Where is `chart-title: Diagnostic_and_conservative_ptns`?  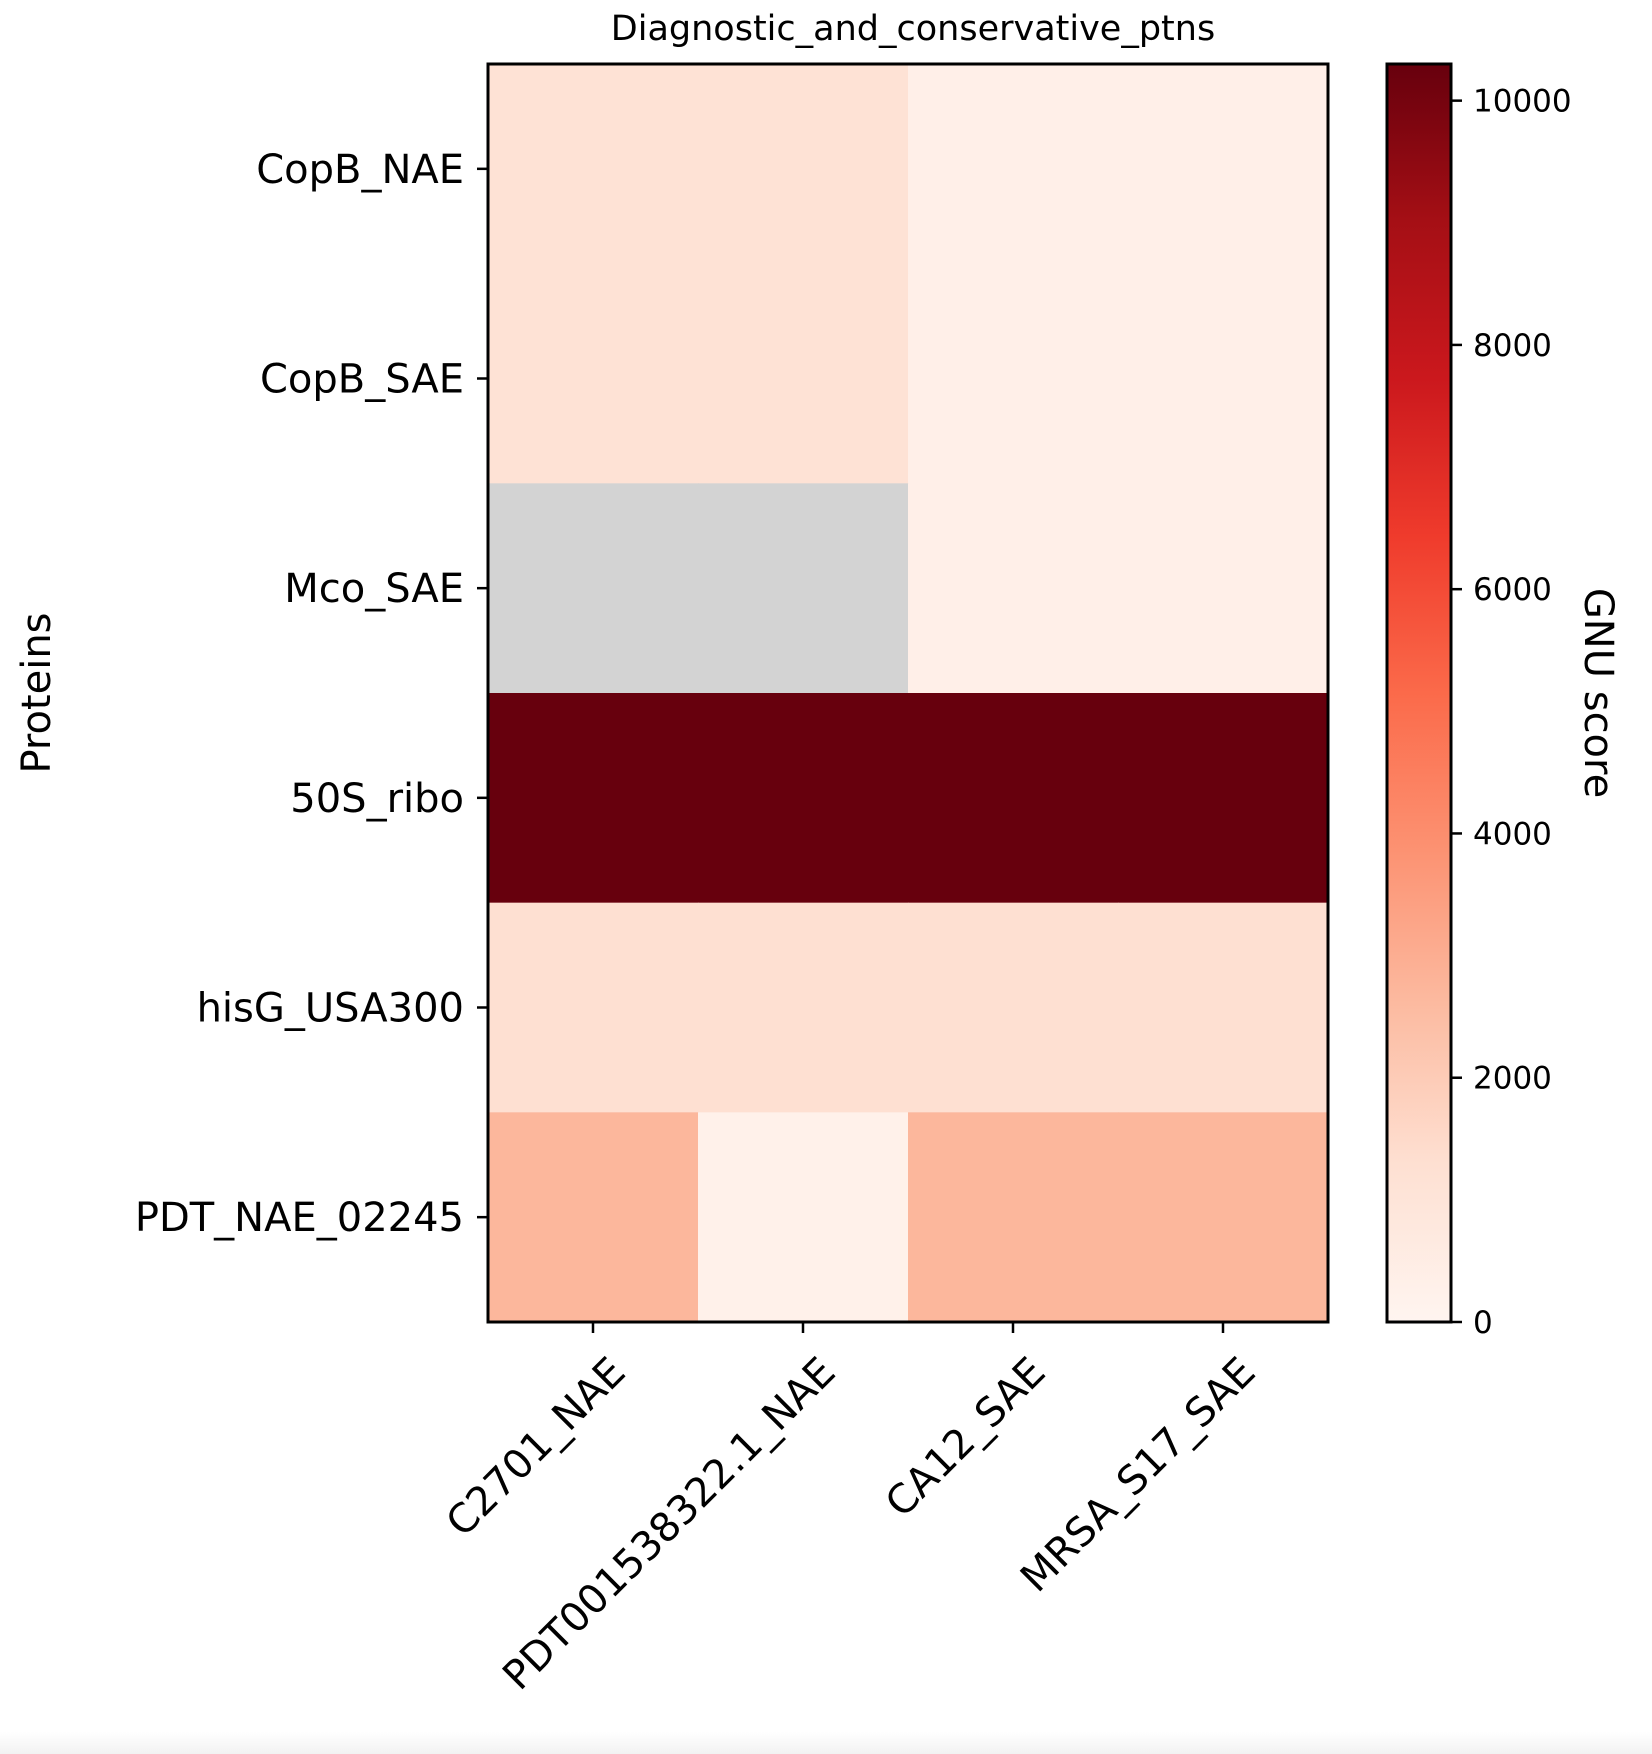 chart-title: Diagnostic_and_conservative_ptns is located at coordinates (913, 29).